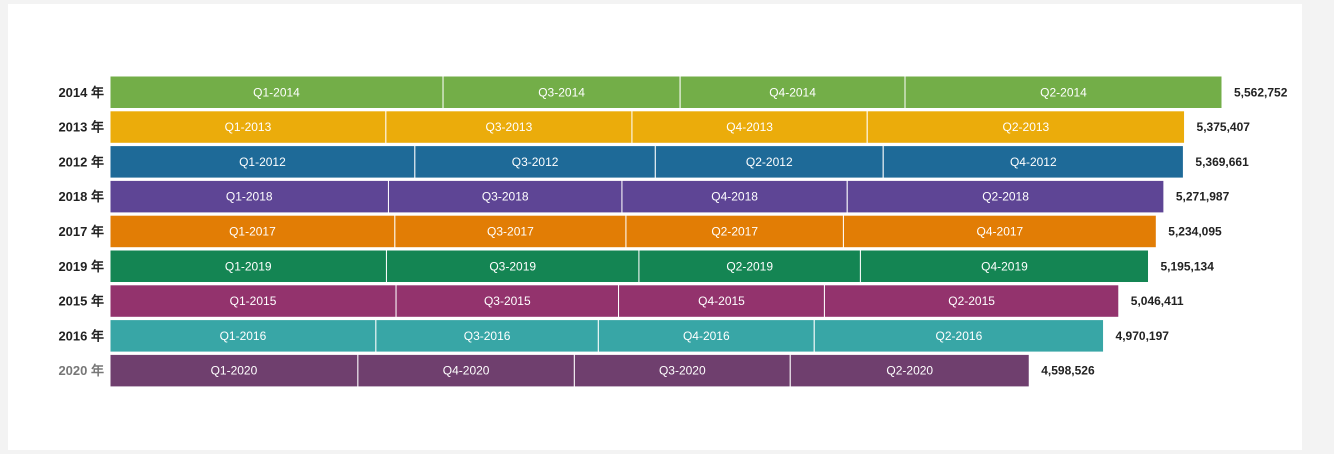 The height and width of the screenshot is (454, 1334). I want to click on segment-label: Q2-2019, so click(749, 266).